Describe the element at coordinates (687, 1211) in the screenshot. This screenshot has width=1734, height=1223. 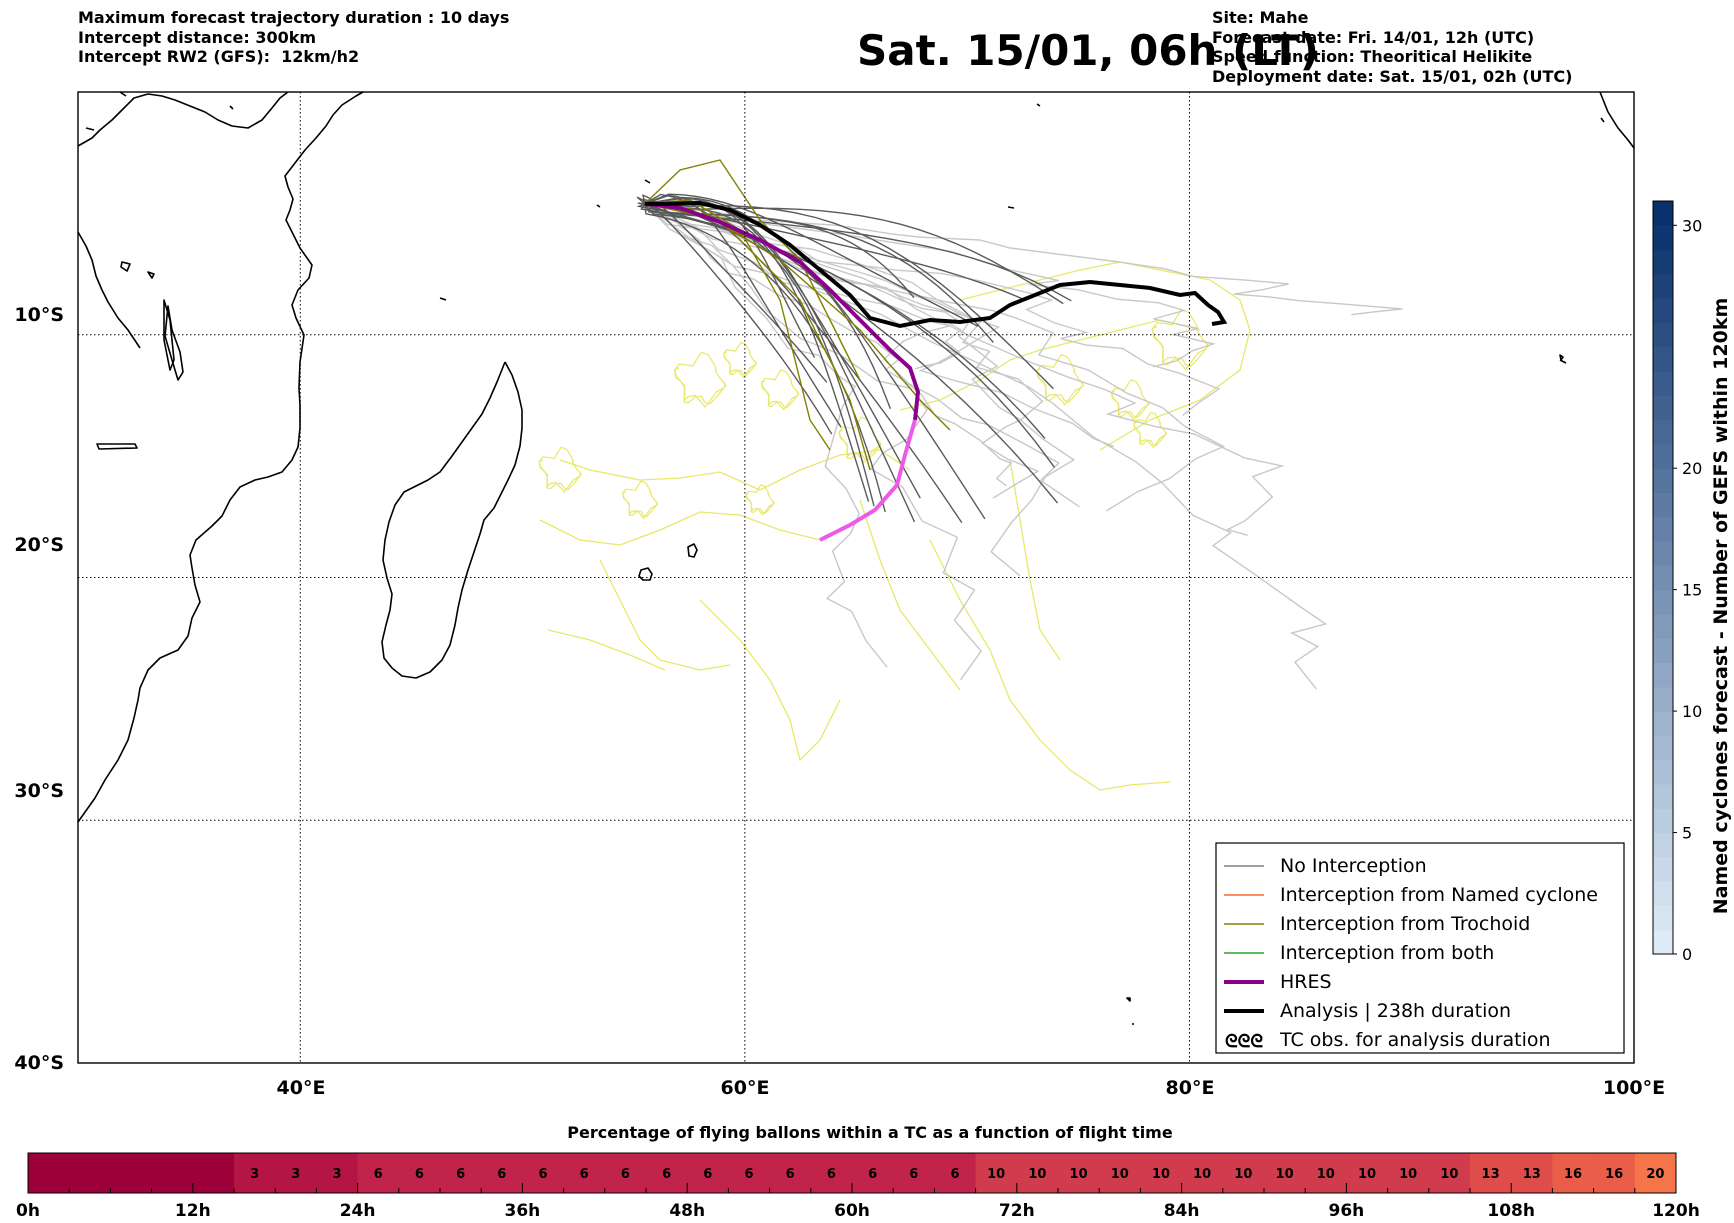
I see `time-label: 48h` at that location.